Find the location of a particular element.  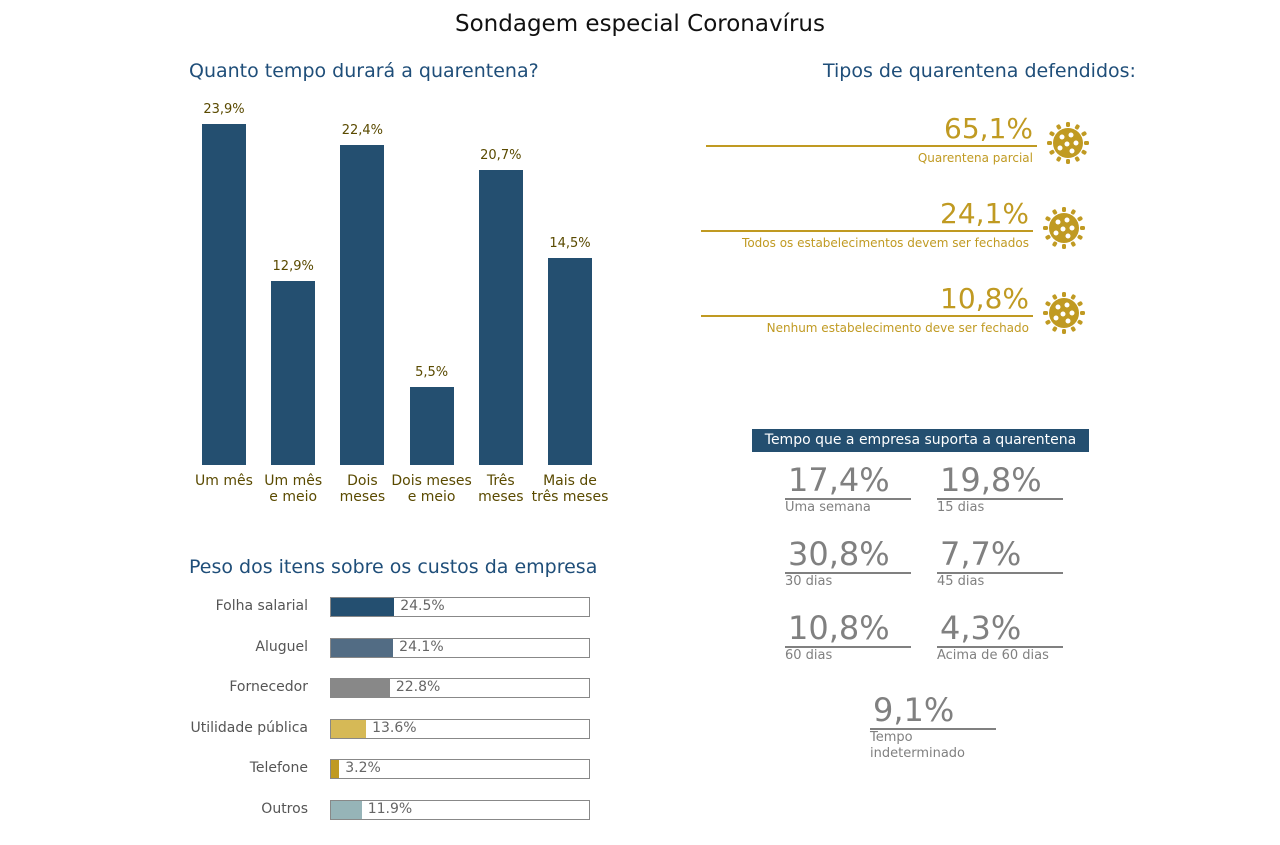

support-stat-value: 10,8% is located at coordinates (839, 628).